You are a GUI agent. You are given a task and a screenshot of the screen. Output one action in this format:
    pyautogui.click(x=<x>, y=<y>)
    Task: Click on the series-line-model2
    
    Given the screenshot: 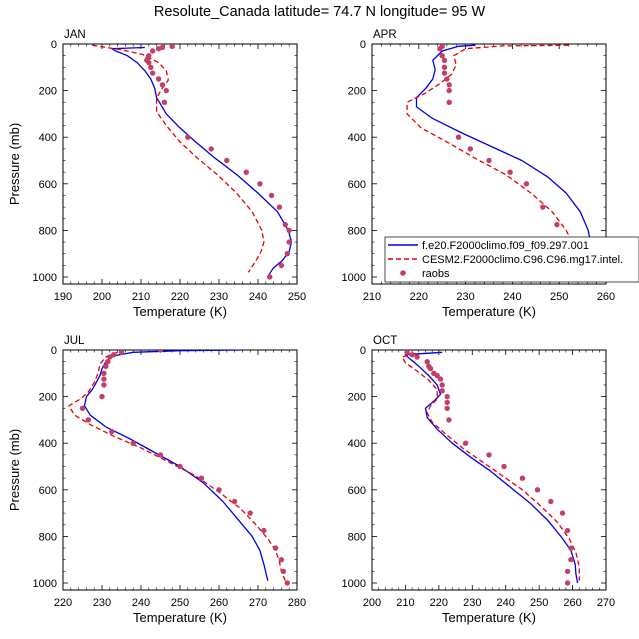 What is the action you would take?
    pyautogui.click(x=490, y=466)
    